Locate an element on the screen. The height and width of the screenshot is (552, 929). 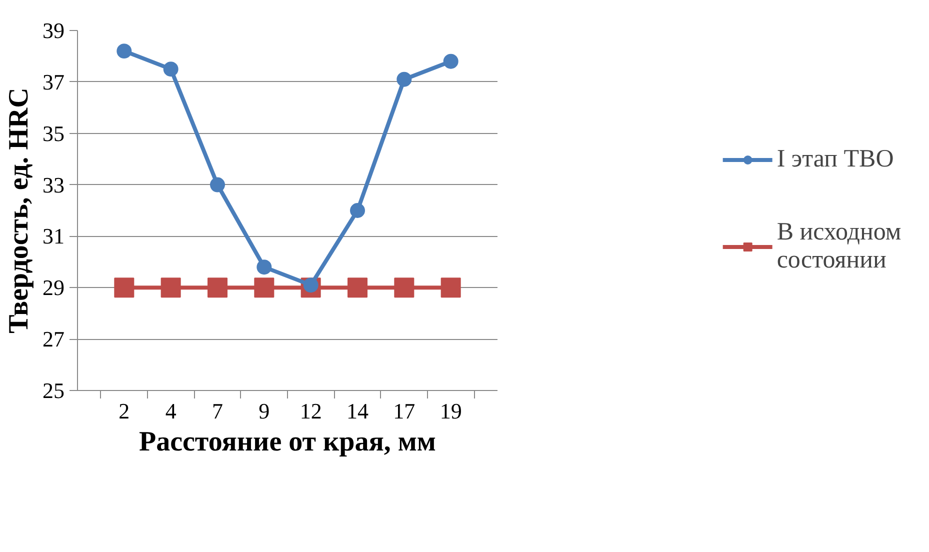
y-tick-label: 37 is located at coordinates (53, 81).